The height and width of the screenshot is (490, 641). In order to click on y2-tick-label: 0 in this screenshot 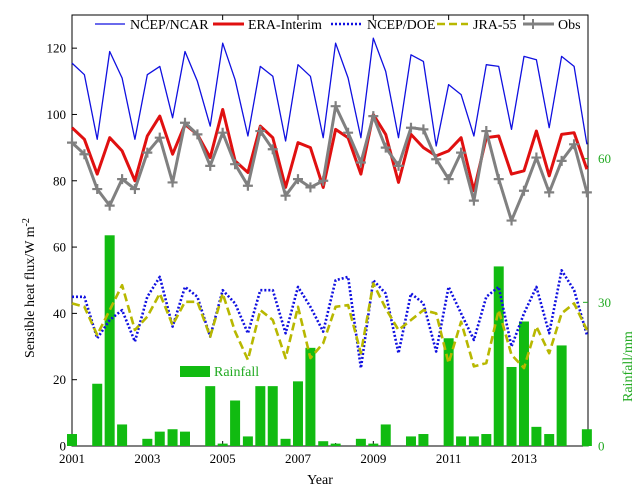, I will do `click(601, 446)`.